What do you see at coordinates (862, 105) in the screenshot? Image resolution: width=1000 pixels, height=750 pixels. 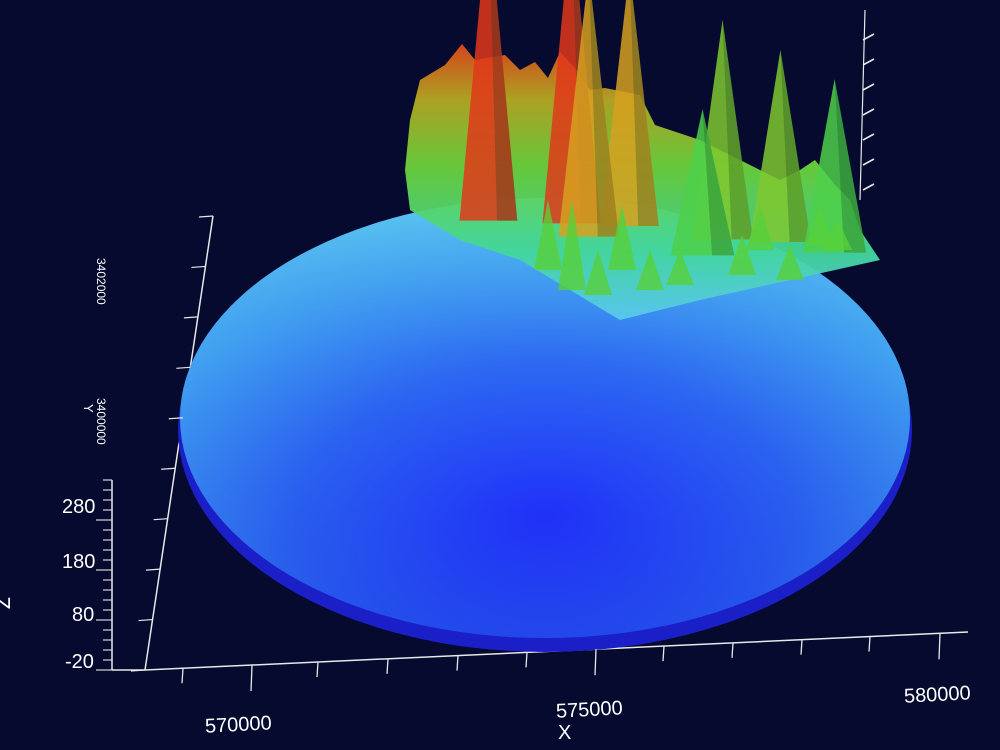 I see `far-z-axis-line` at bounding box center [862, 105].